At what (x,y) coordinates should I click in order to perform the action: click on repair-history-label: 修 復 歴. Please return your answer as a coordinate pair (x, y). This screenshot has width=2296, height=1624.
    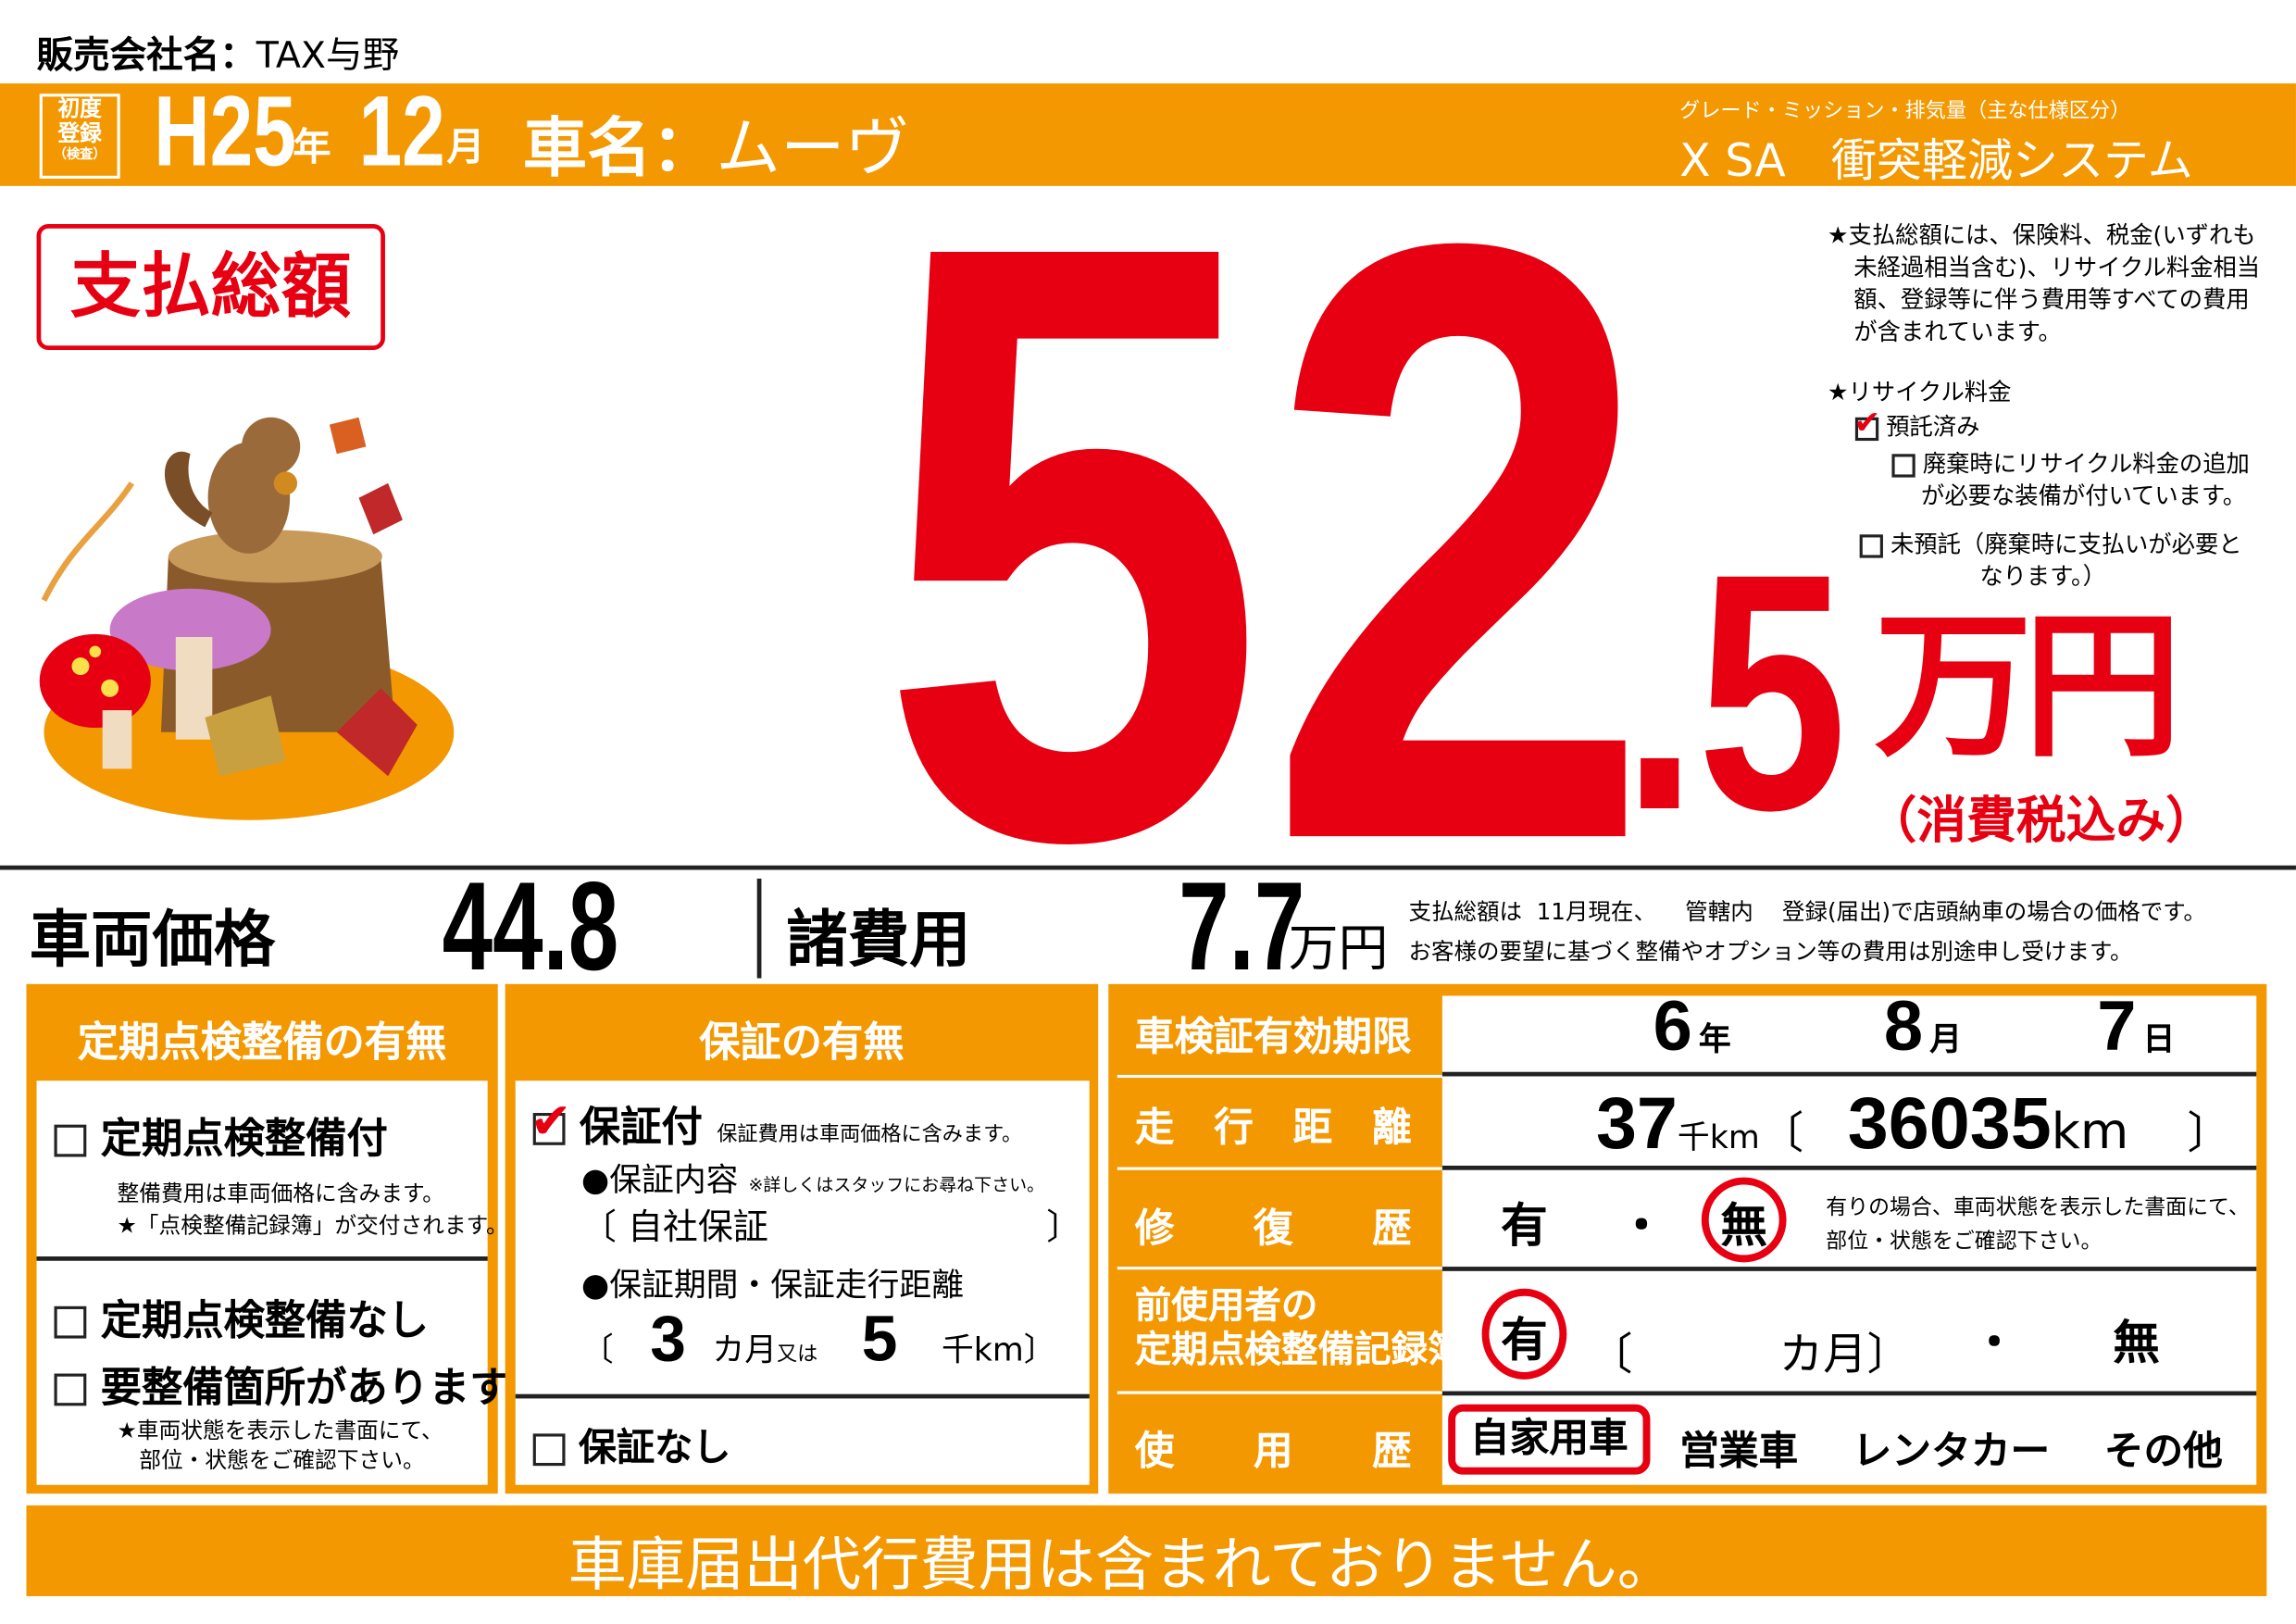
    Looking at the image, I should click on (1273, 1229).